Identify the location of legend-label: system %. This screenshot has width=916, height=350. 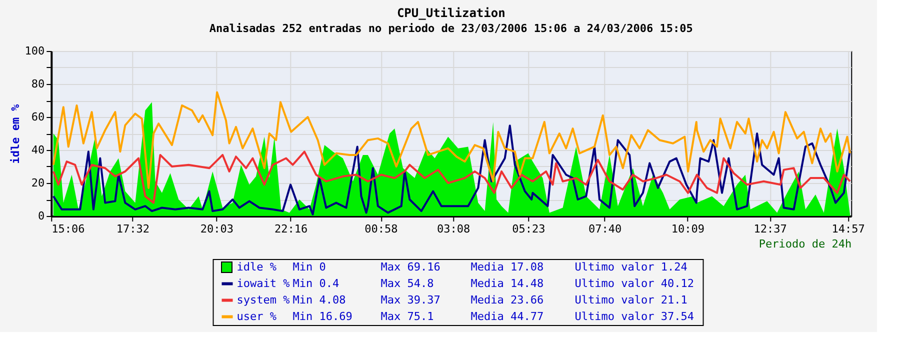
(263, 299).